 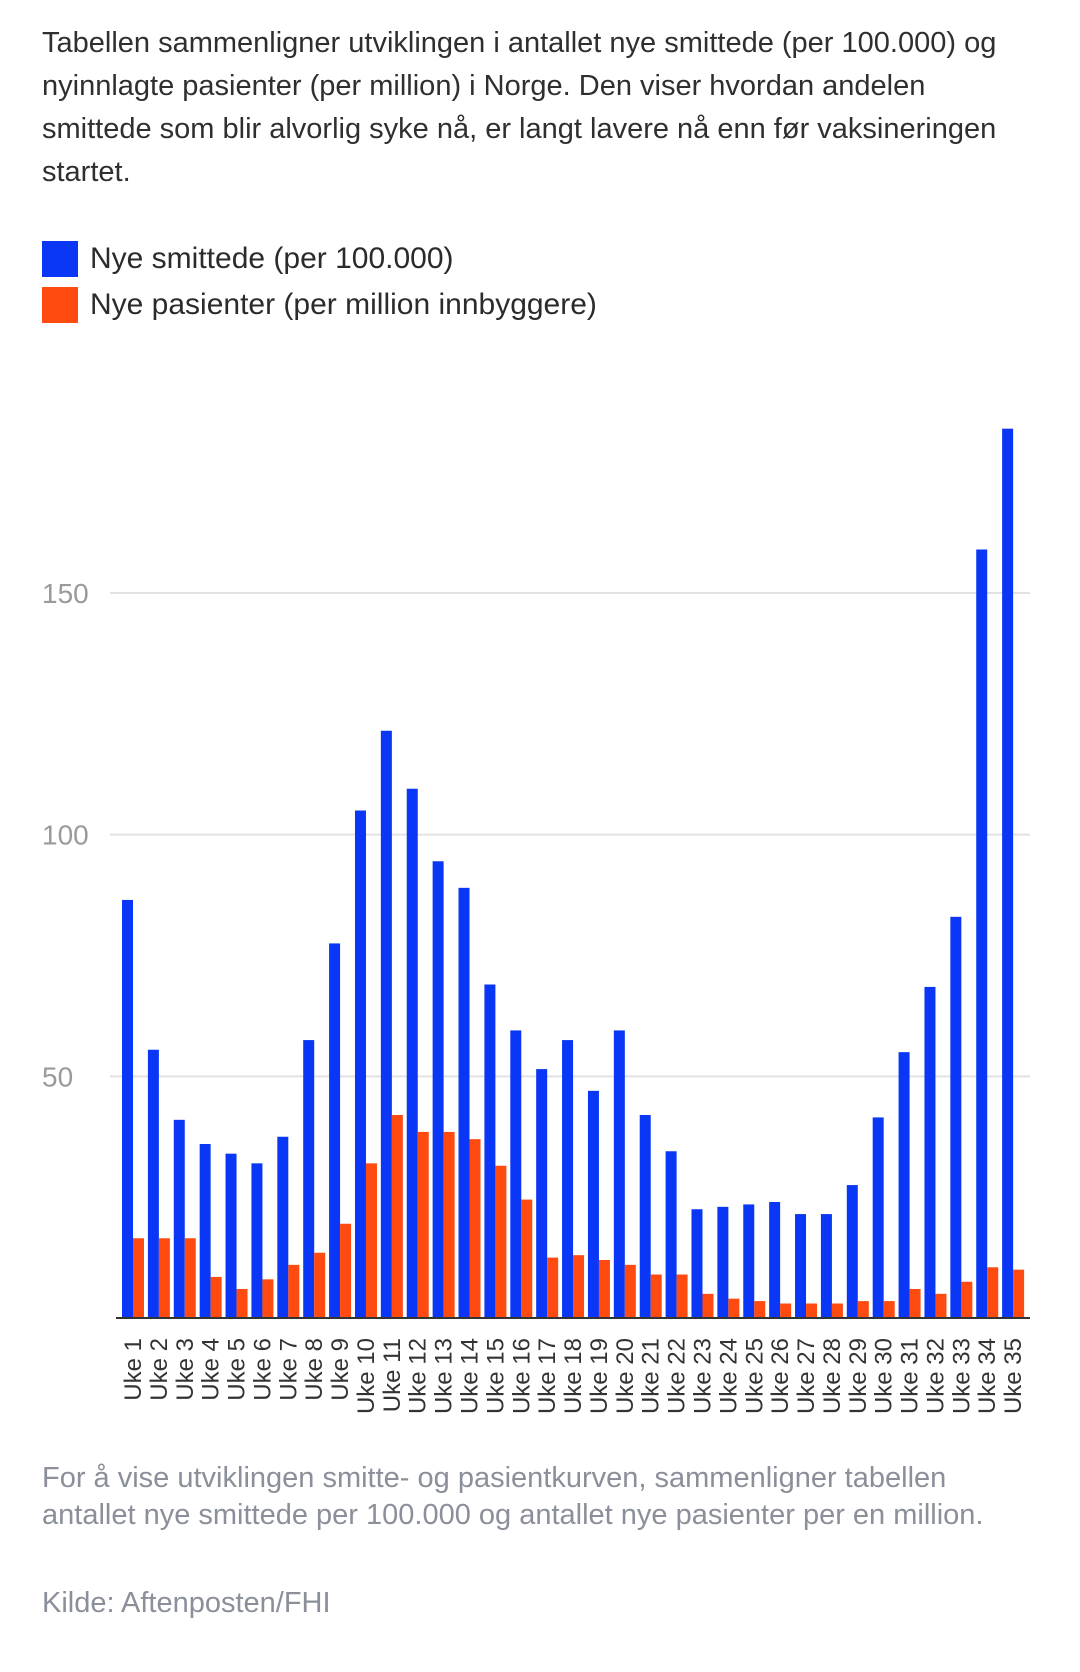 I want to click on x-tick-label: Uke 22, so click(x=677, y=1376).